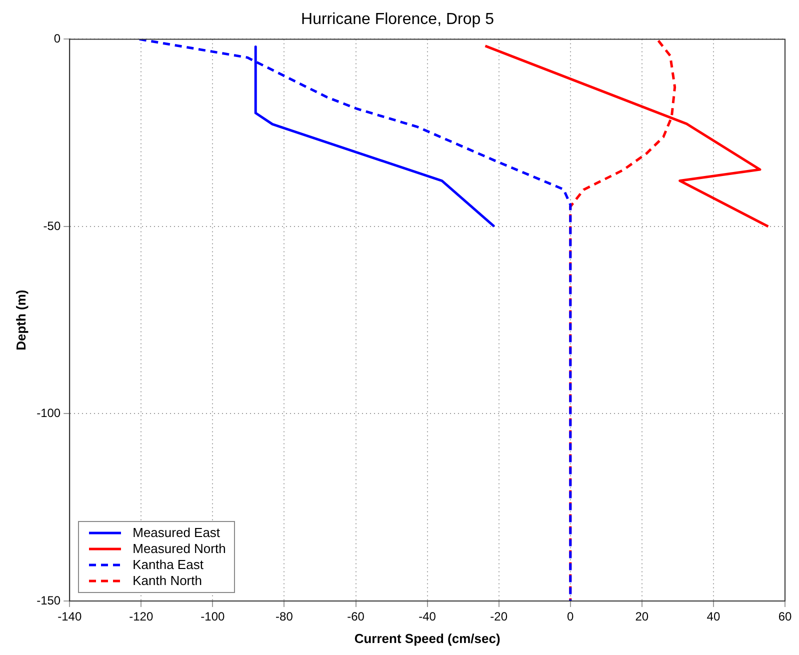  Describe the element at coordinates (70, 617) in the screenshot. I see `x-tick-label: -140` at that location.